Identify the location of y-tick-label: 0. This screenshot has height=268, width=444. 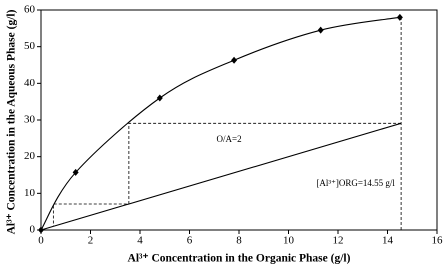
(33, 230).